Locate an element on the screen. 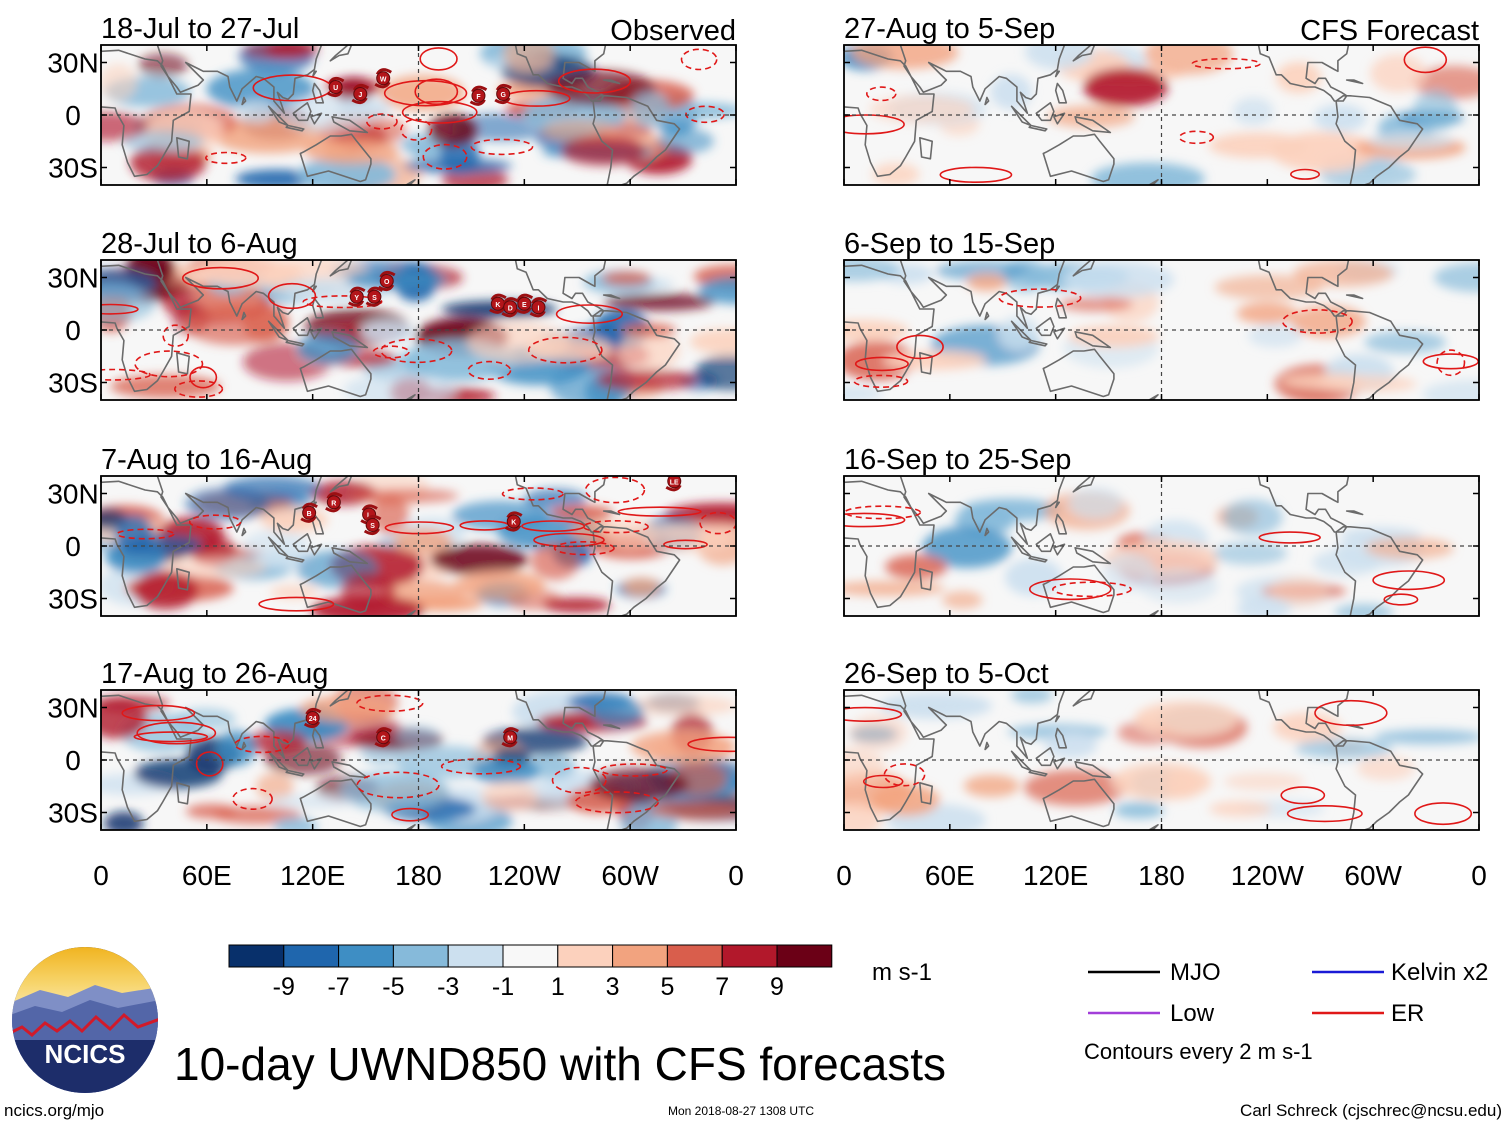  anomaly-field is located at coordinates (418, 330).